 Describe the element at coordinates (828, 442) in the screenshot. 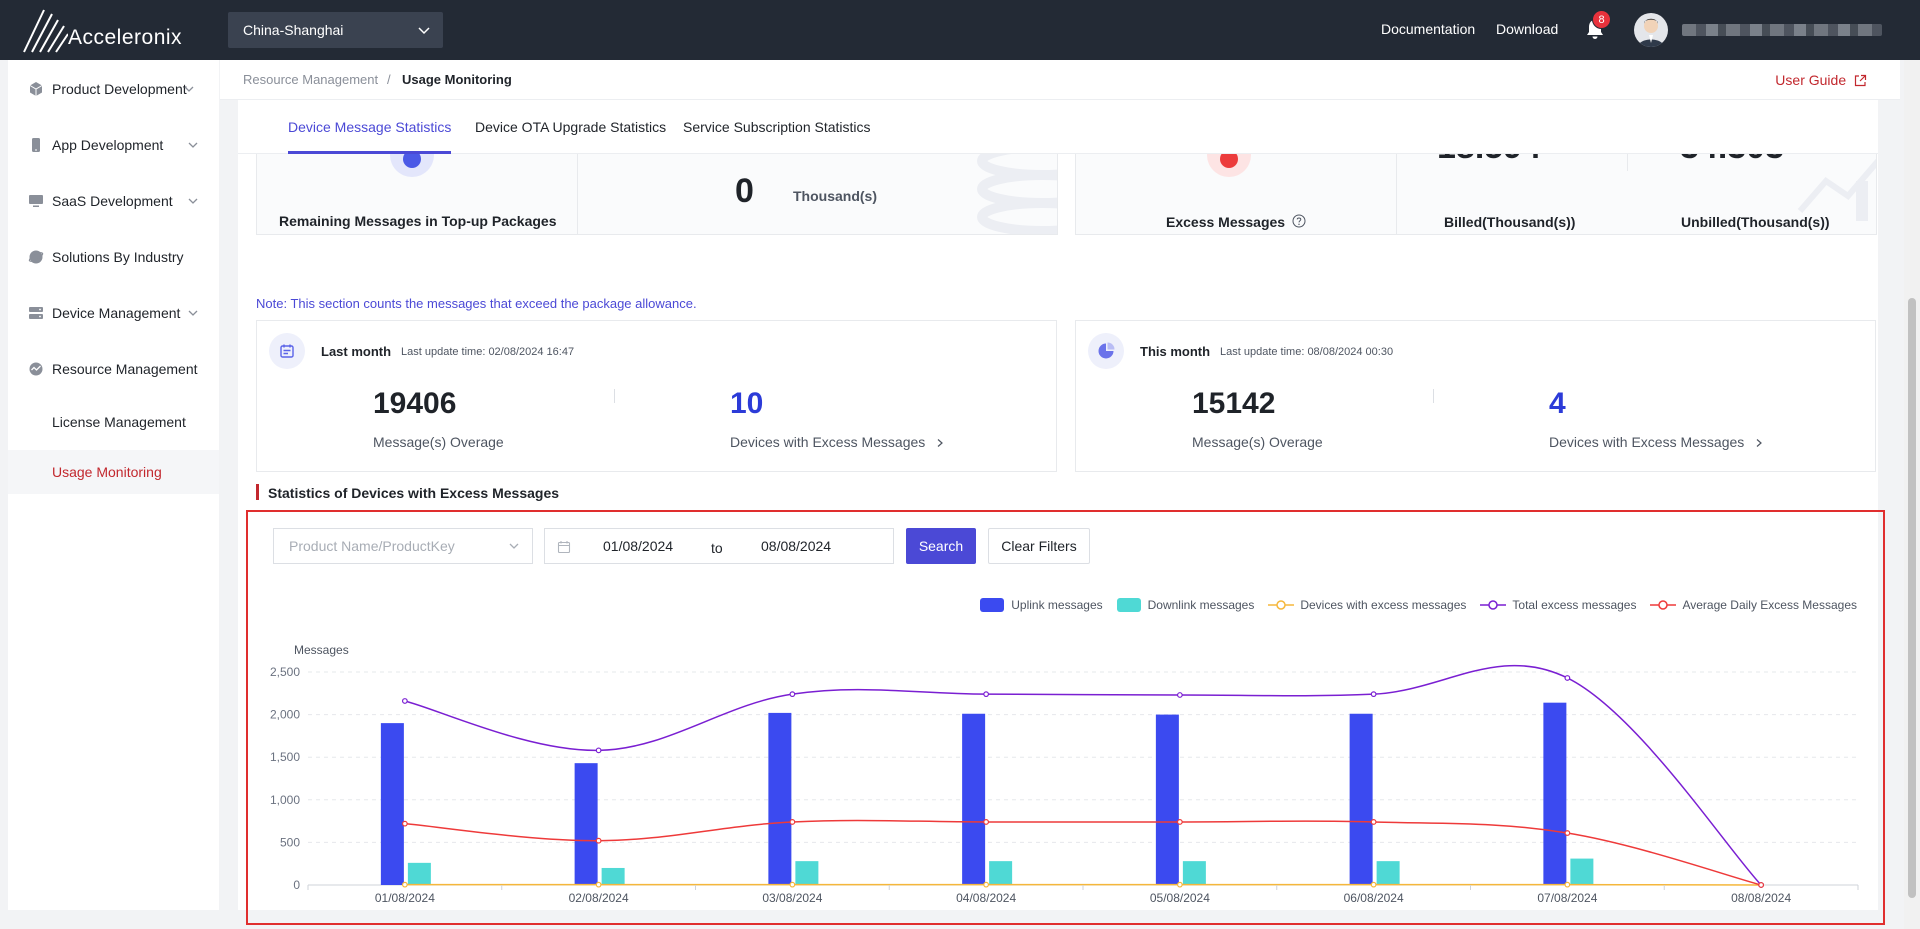

I see `last-month-devices-label: Devices with Excess Messages` at that location.